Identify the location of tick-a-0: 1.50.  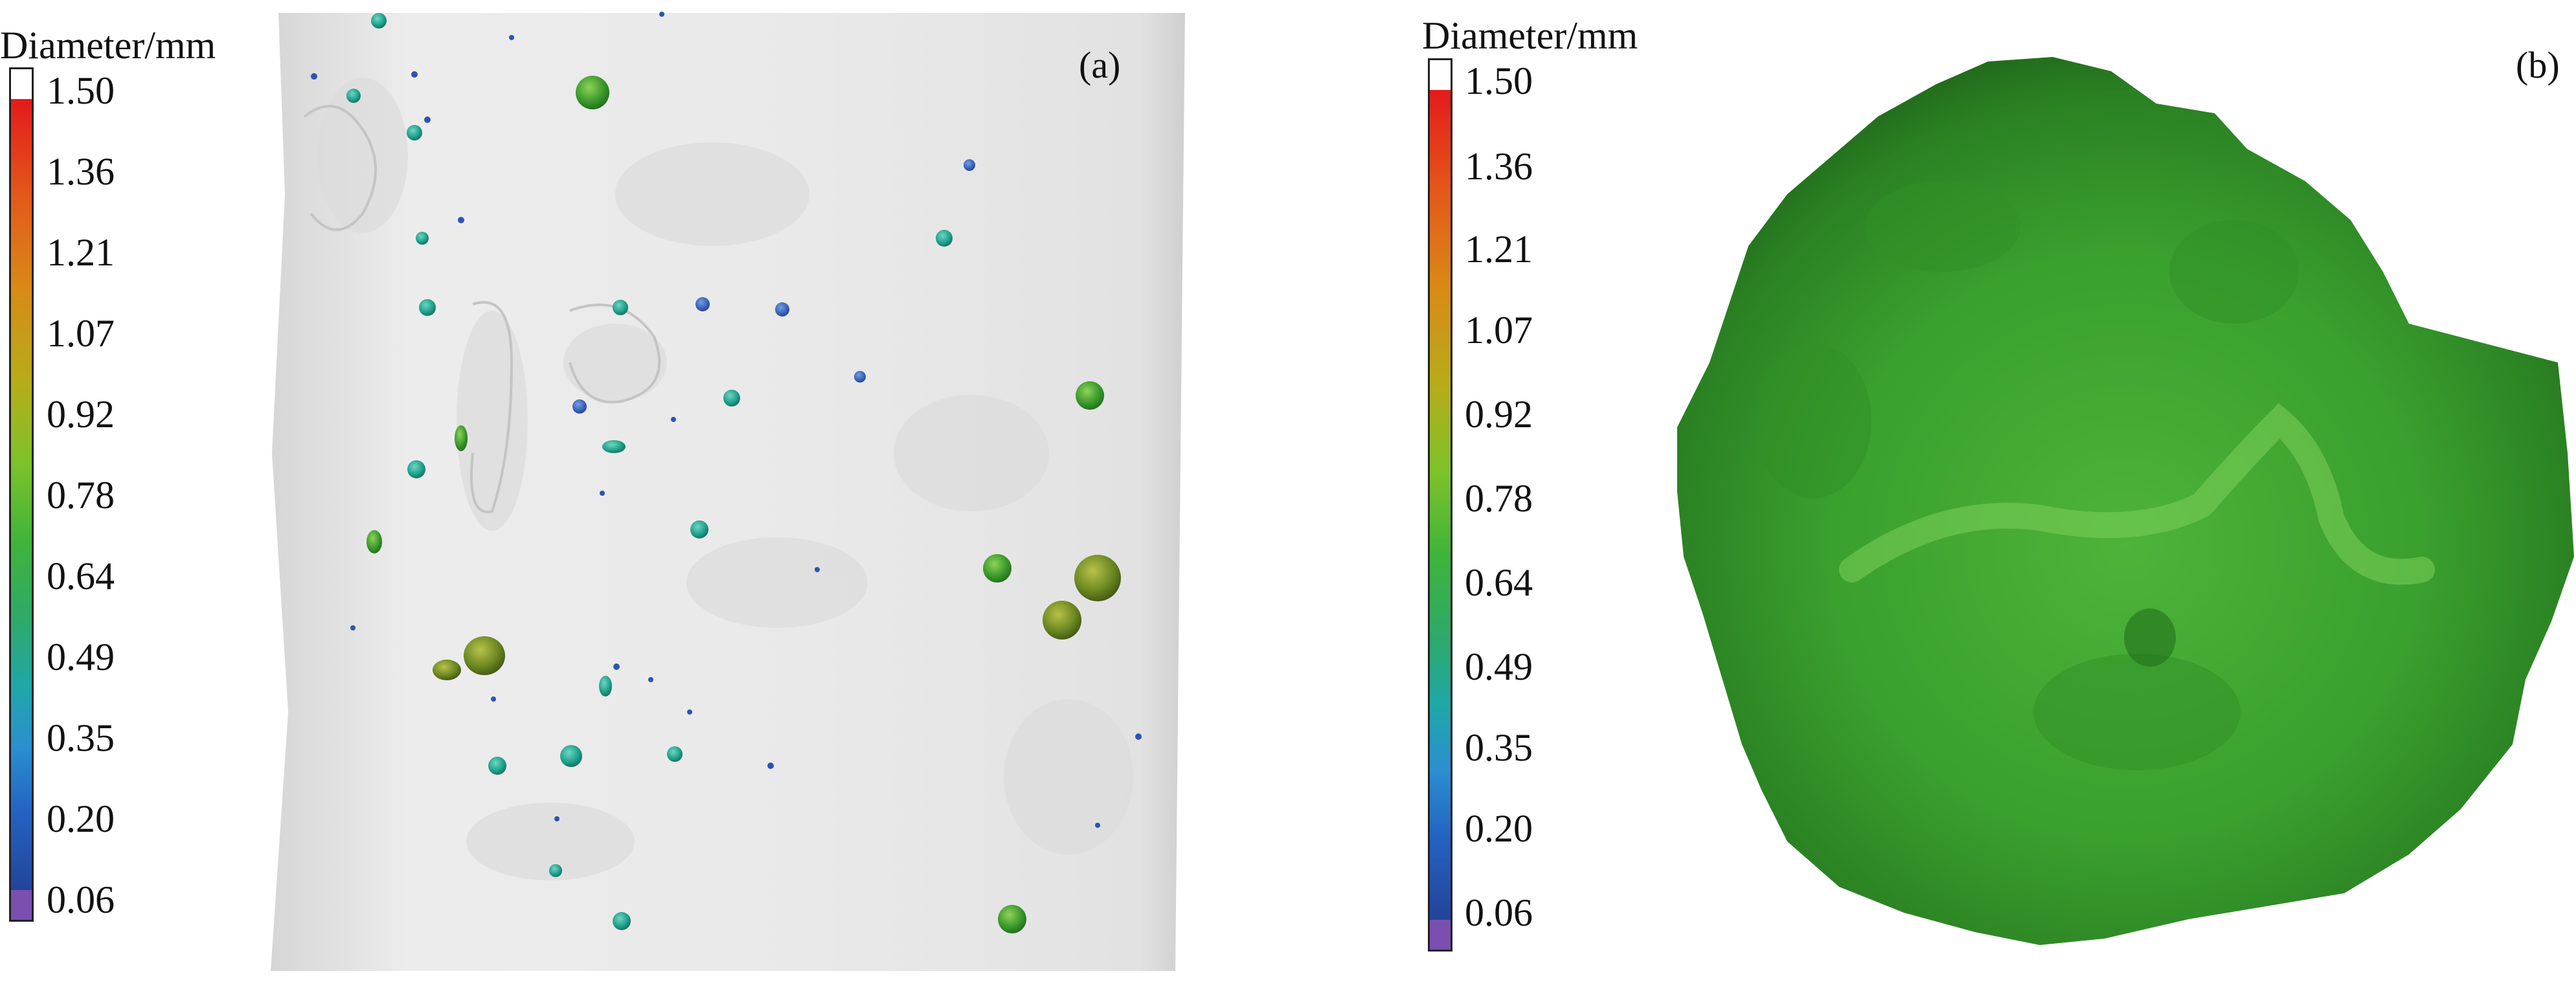
(81, 90).